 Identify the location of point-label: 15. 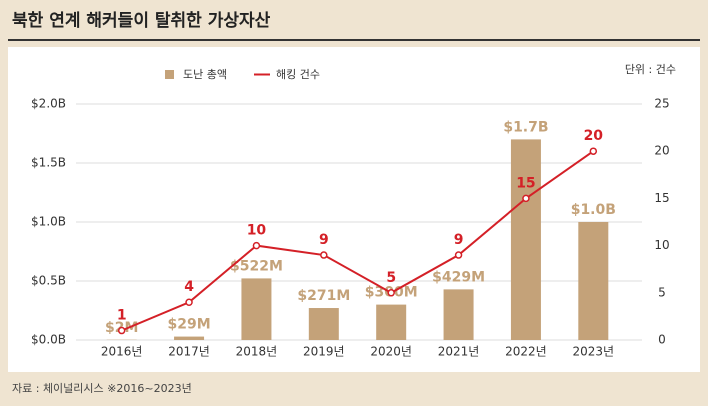
(525, 183).